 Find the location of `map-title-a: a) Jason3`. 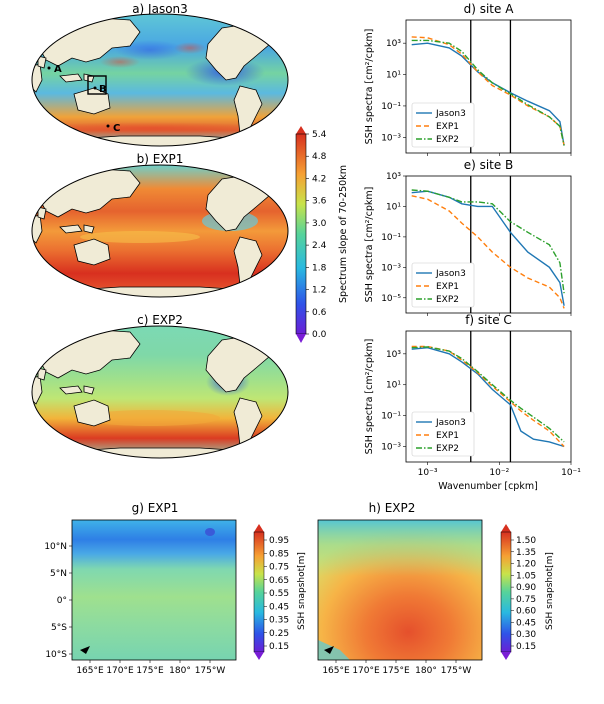

map-title-a: a) Jason3 is located at coordinates (160, 9).